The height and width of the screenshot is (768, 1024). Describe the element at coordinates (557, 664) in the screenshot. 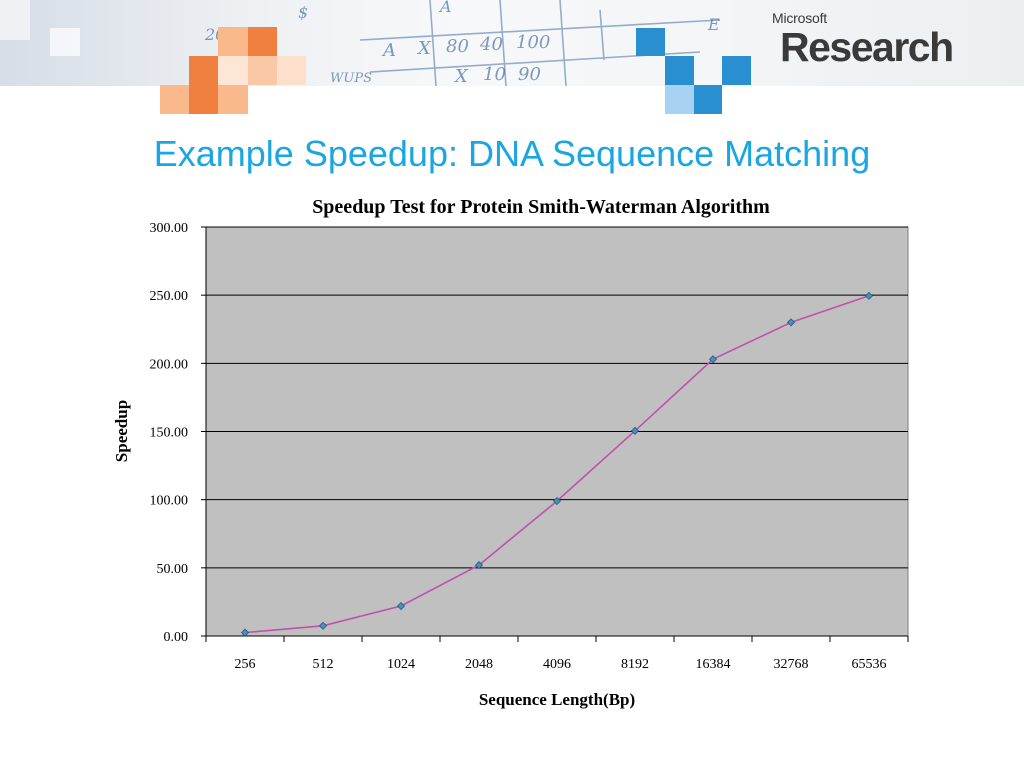

I see `x-tick-label: 4096` at that location.